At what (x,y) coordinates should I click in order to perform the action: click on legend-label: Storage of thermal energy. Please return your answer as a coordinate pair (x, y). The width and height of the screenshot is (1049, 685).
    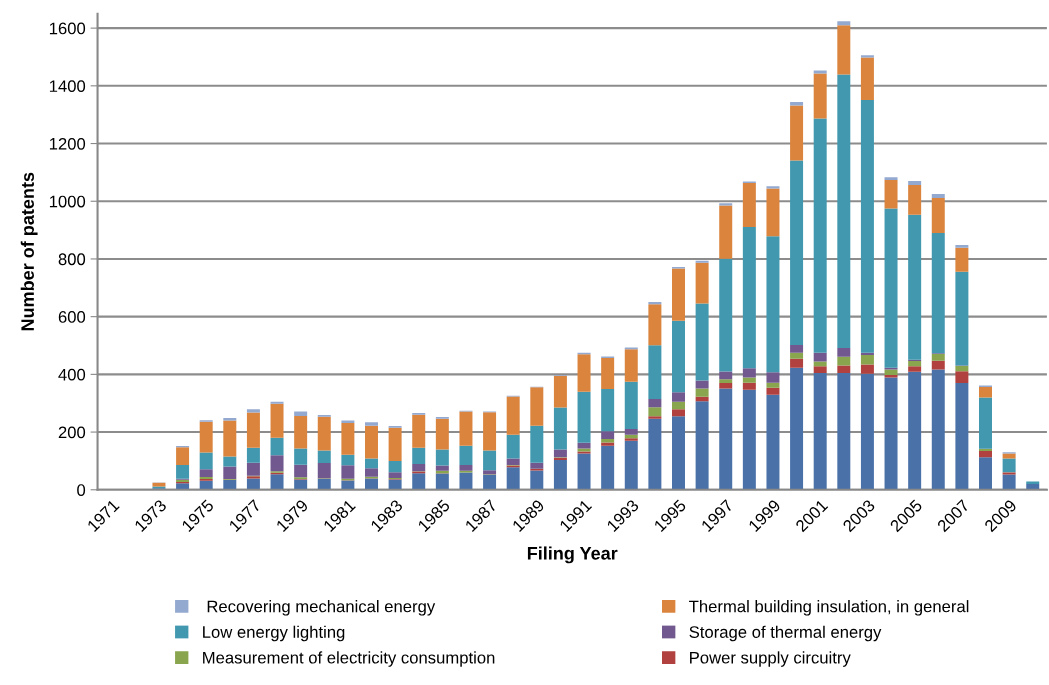
    Looking at the image, I should click on (785, 633).